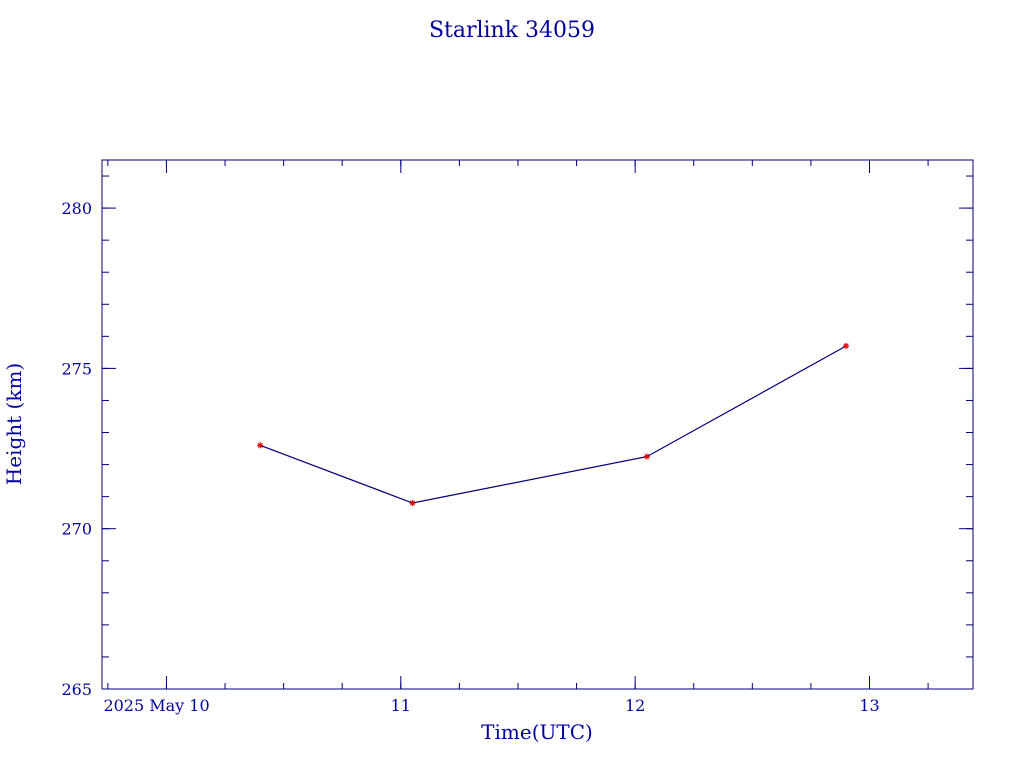  I want to click on series-group, so click(553, 424).